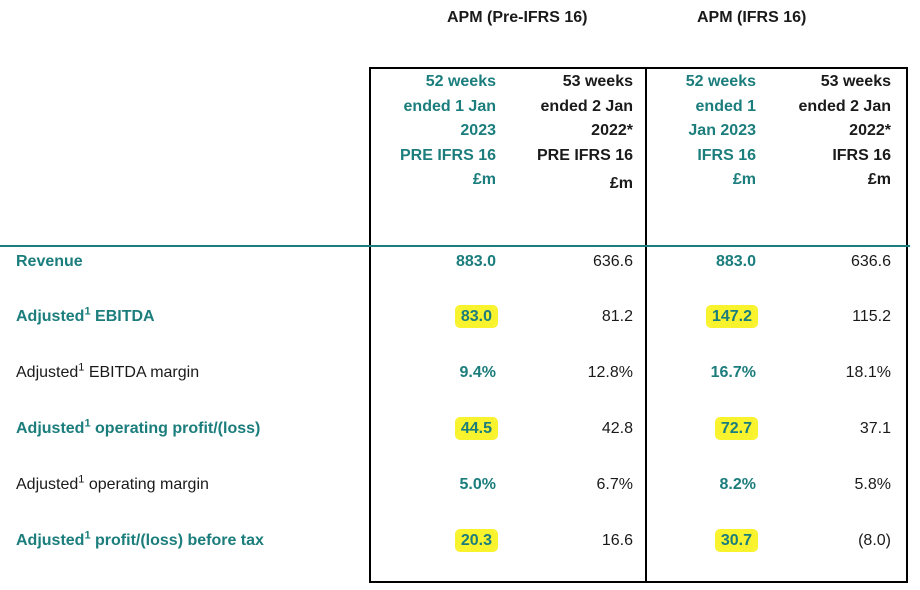 The height and width of the screenshot is (590, 920). I want to click on border-left, so click(370, 325).